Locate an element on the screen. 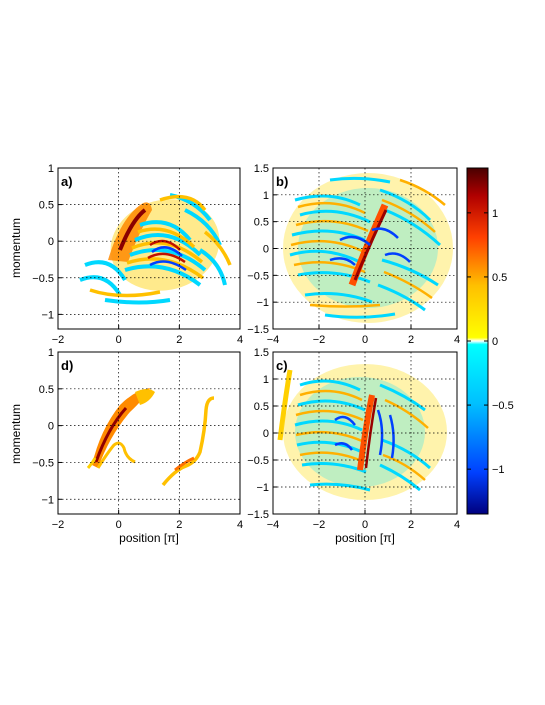  panel-a-density is located at coordinates (155, 249).